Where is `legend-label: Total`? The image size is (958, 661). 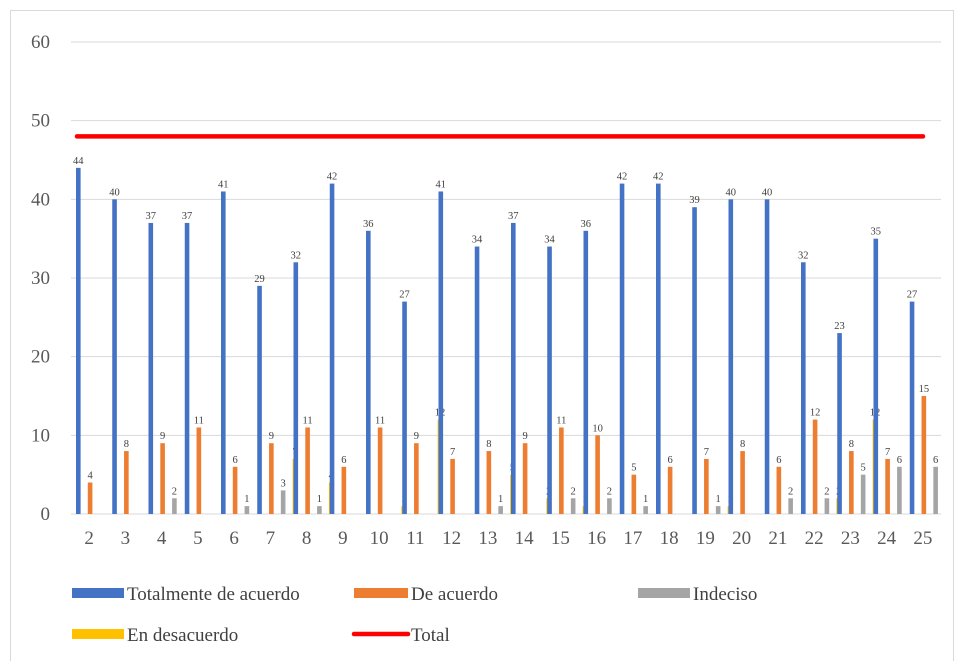
legend-label: Total is located at coordinates (430, 635).